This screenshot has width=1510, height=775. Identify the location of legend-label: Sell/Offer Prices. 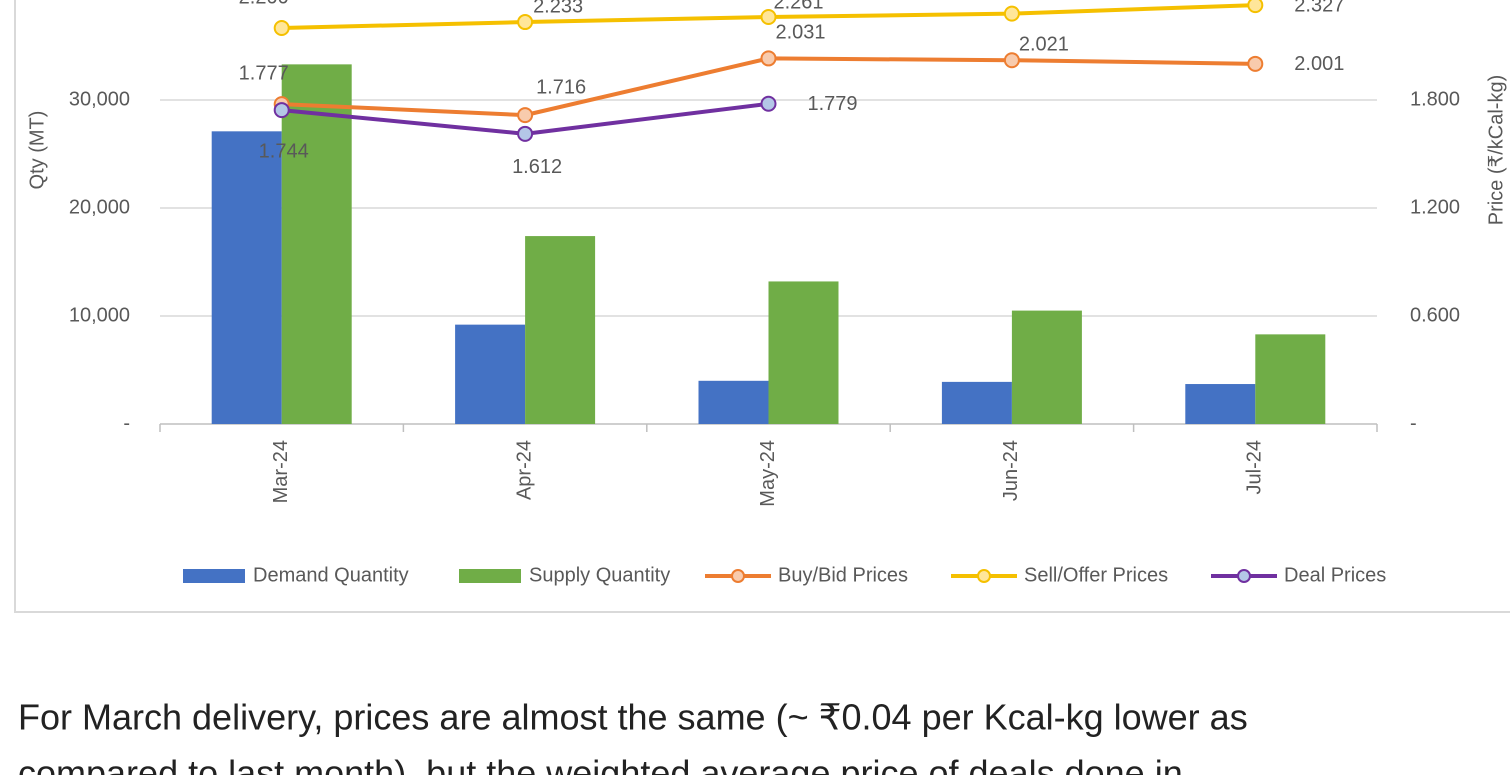
(1096, 575).